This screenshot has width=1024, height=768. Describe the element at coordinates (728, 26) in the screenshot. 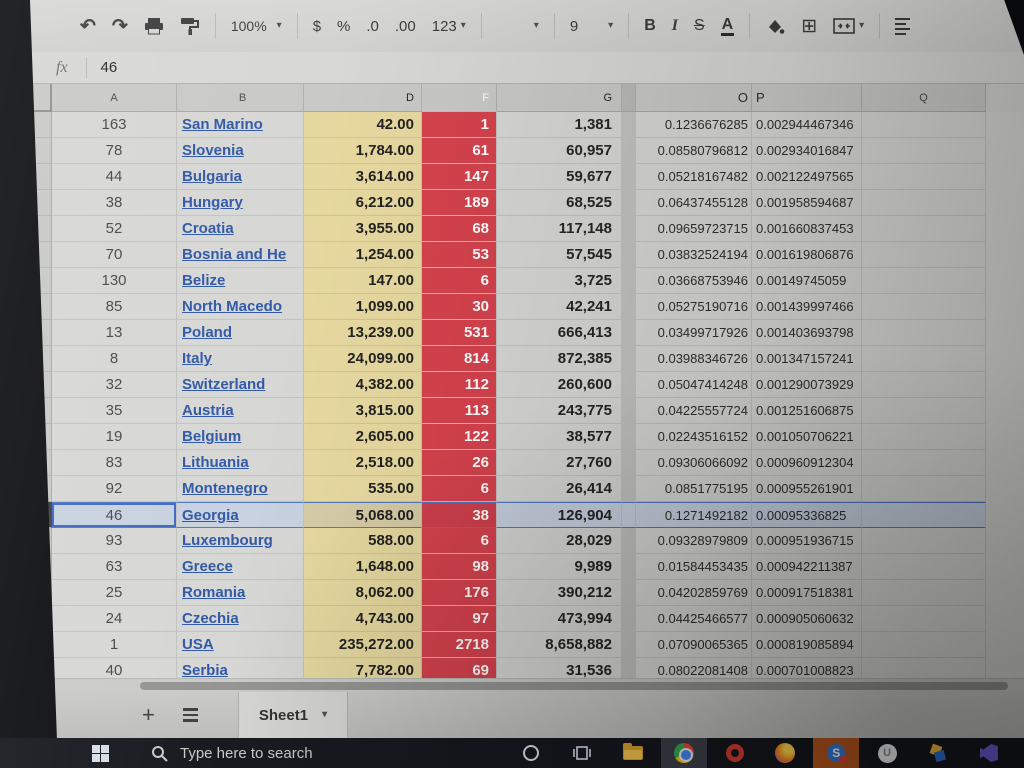

I see `text-color-button: A` at that location.